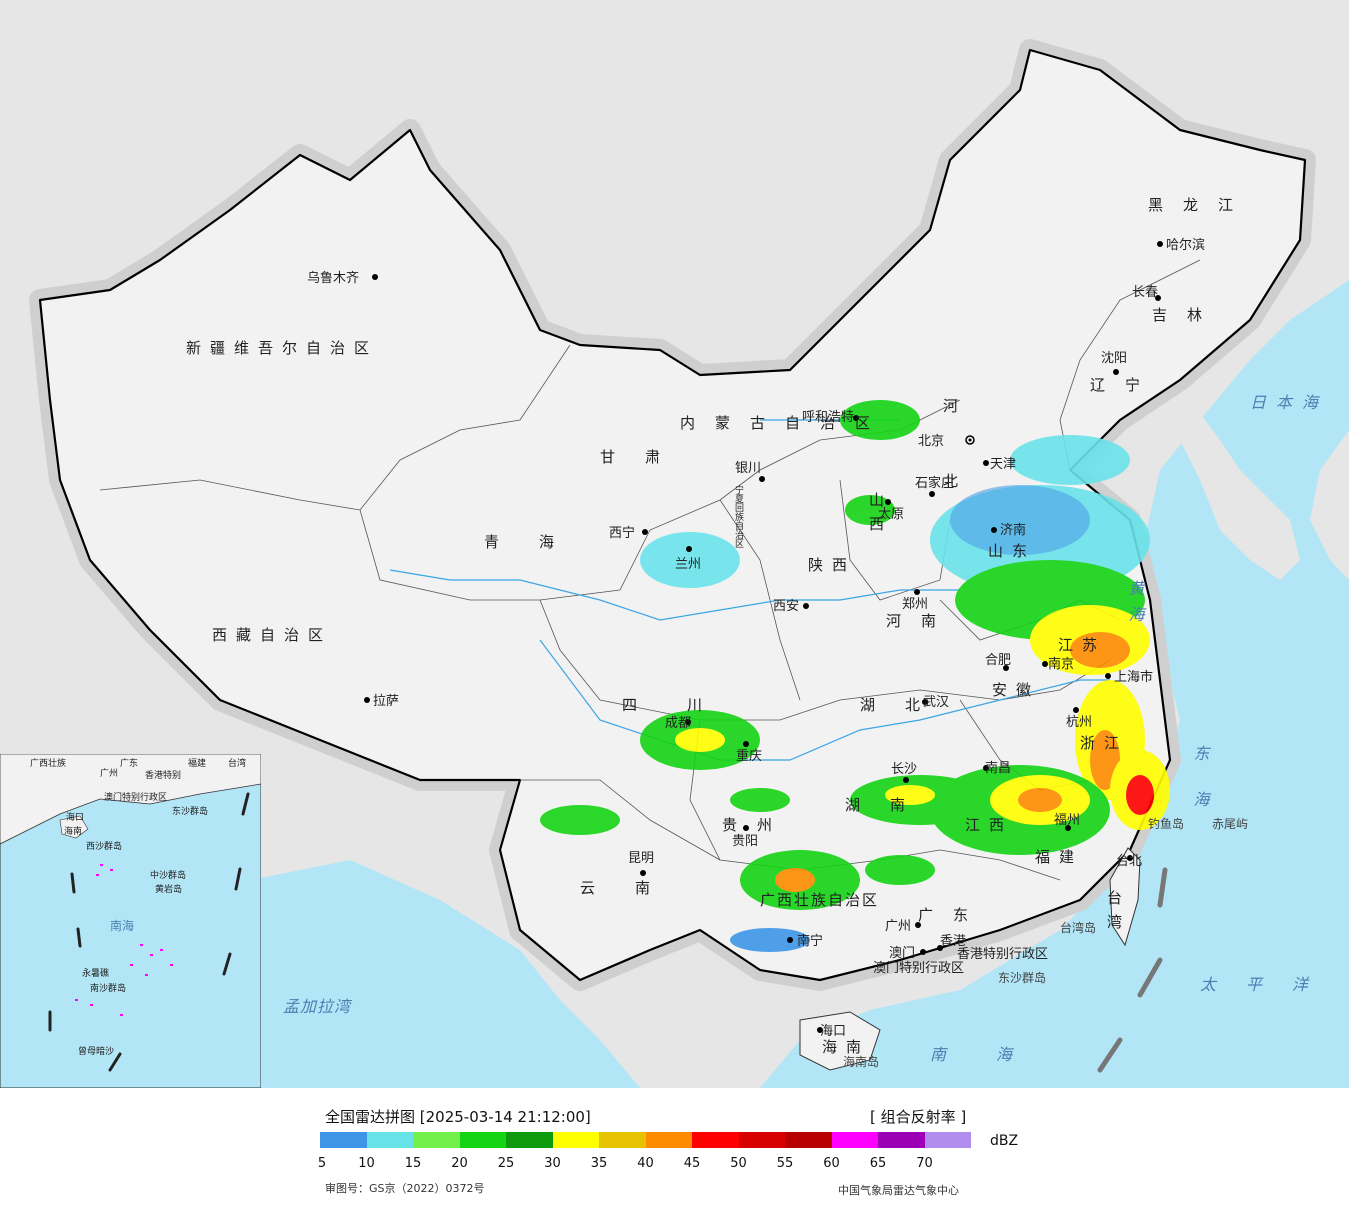 Image resolution: width=1349 pixels, height=1208 pixels. I want to click on city-taipei: 台北, so click(1129, 861).